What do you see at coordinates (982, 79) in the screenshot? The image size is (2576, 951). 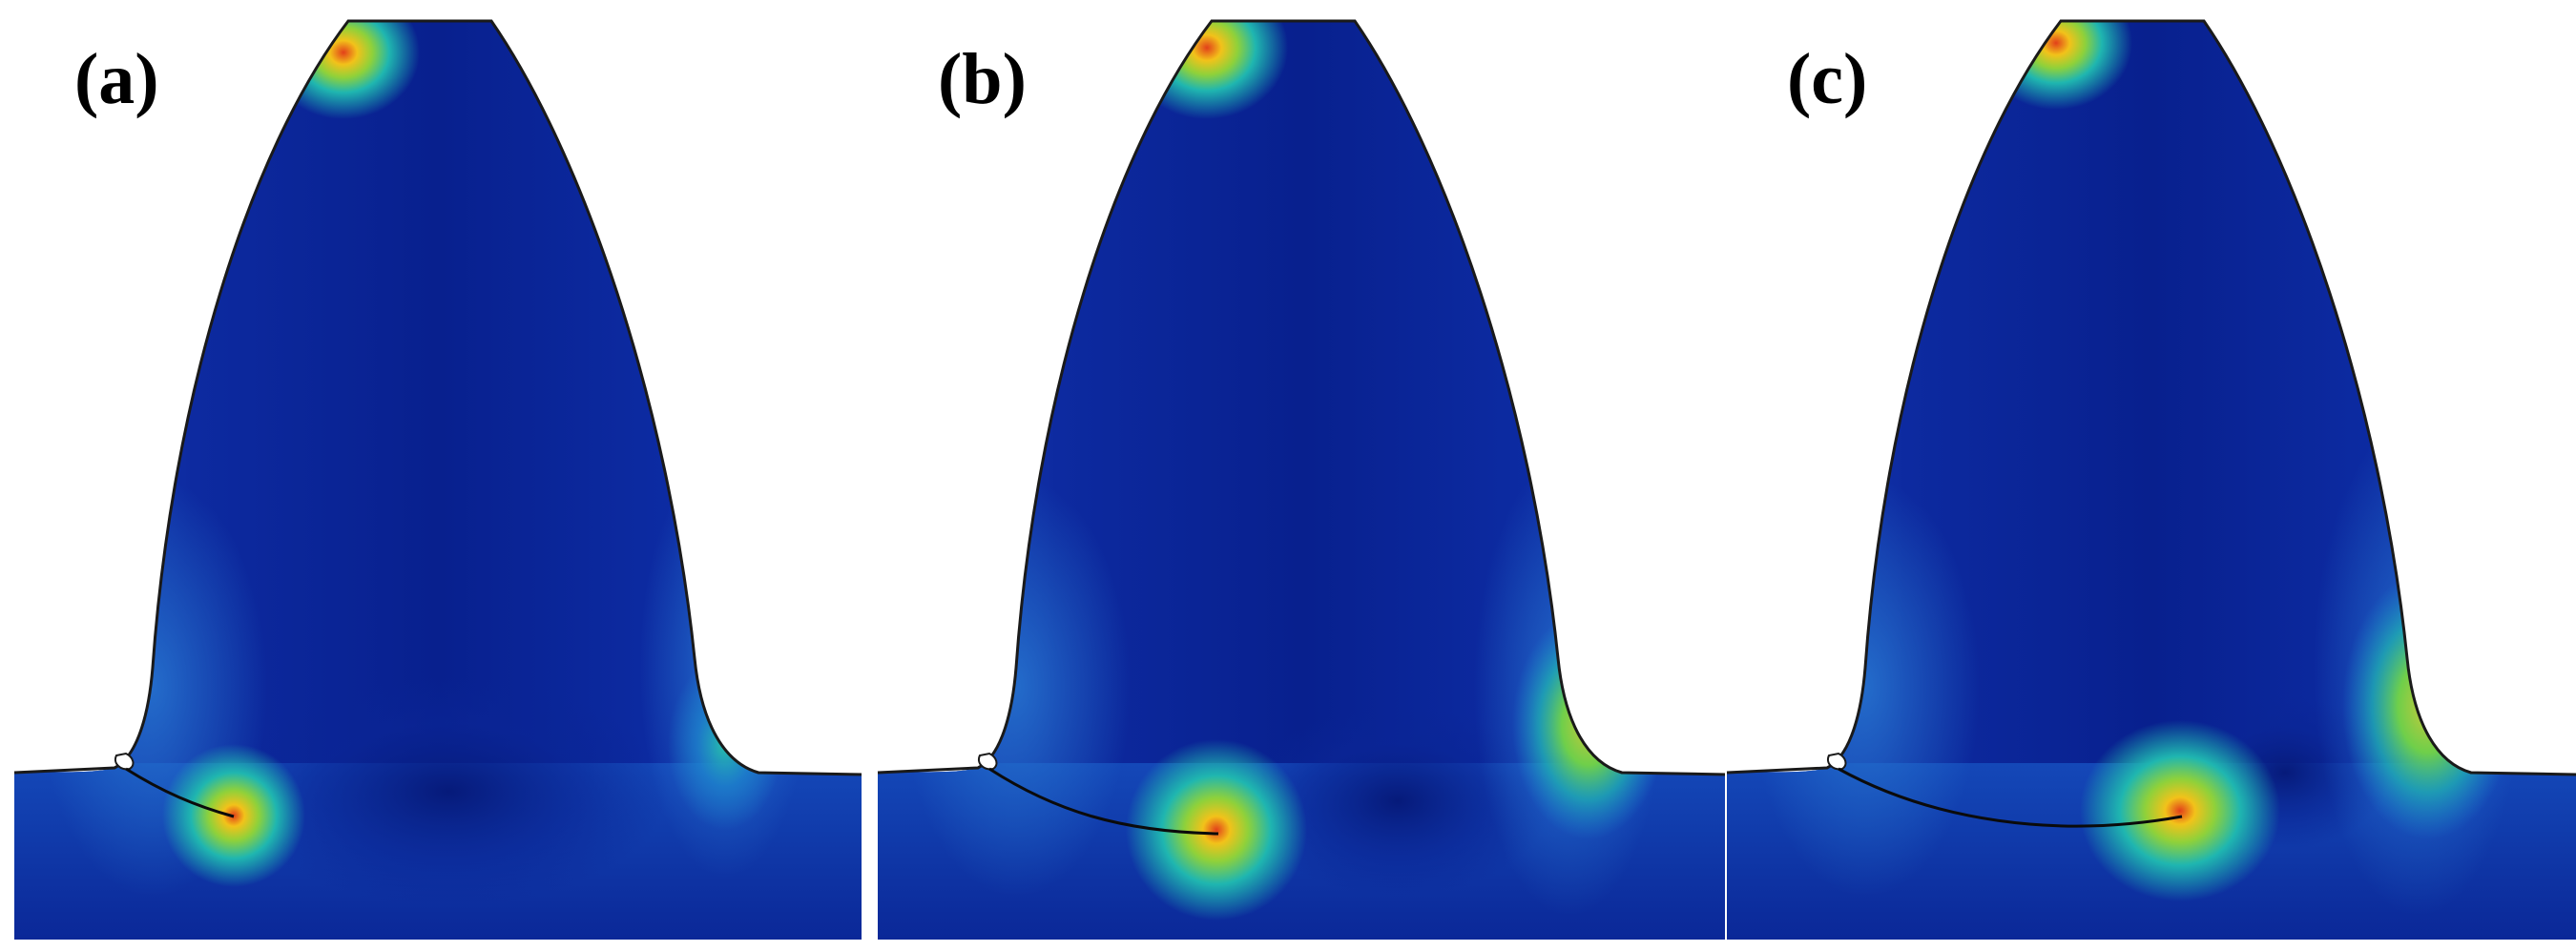 I see `panel-label-b: (b)` at bounding box center [982, 79].